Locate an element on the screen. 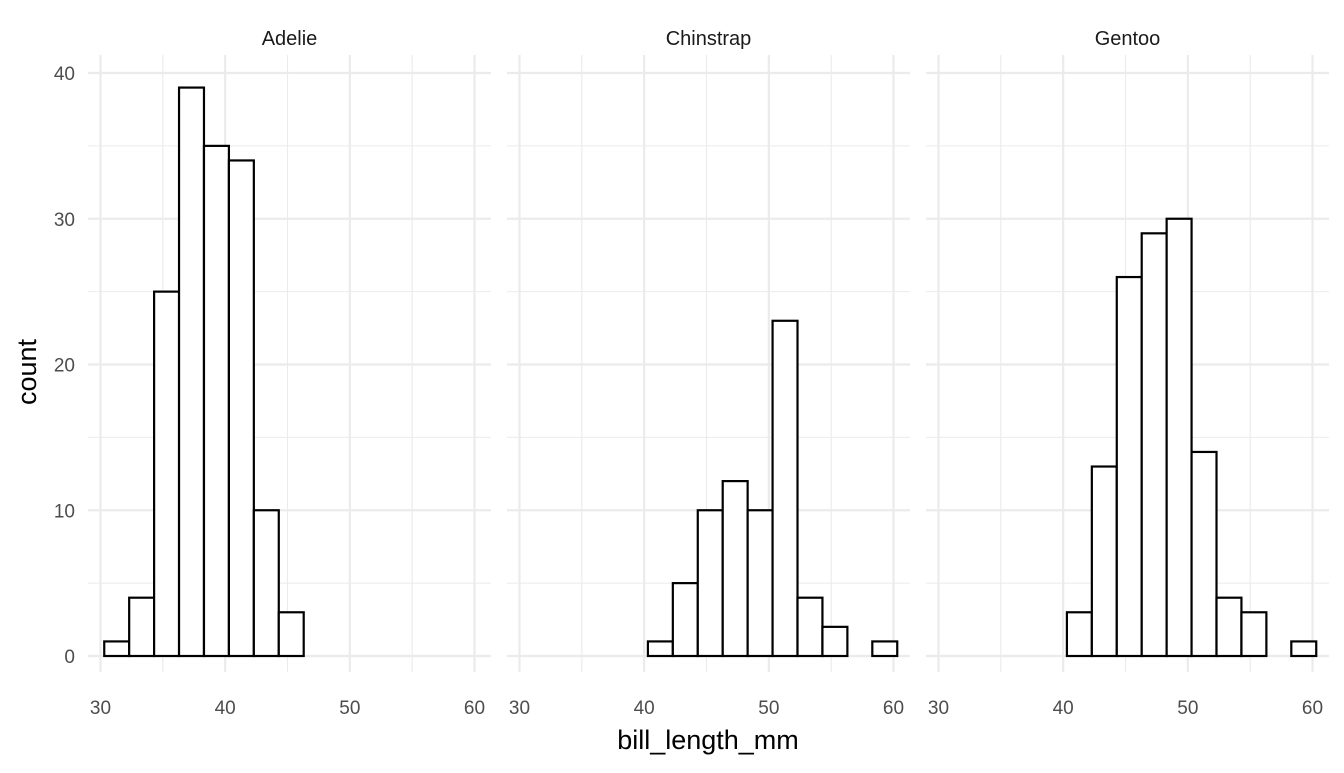 The height and width of the screenshot is (773, 1344). facet-label: Chinstrap is located at coordinates (709, 39).